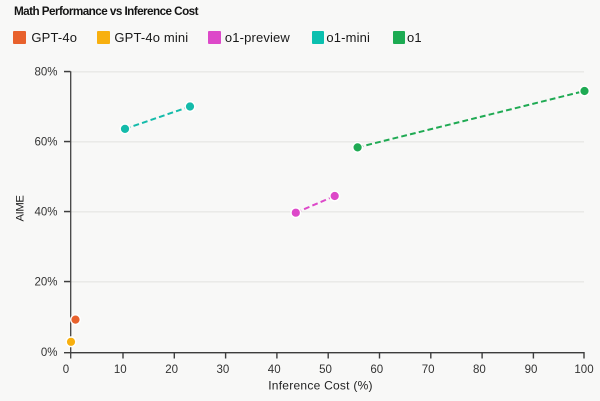  Describe the element at coordinates (45, 283) in the screenshot. I see `svg-text: 20%` at that location.